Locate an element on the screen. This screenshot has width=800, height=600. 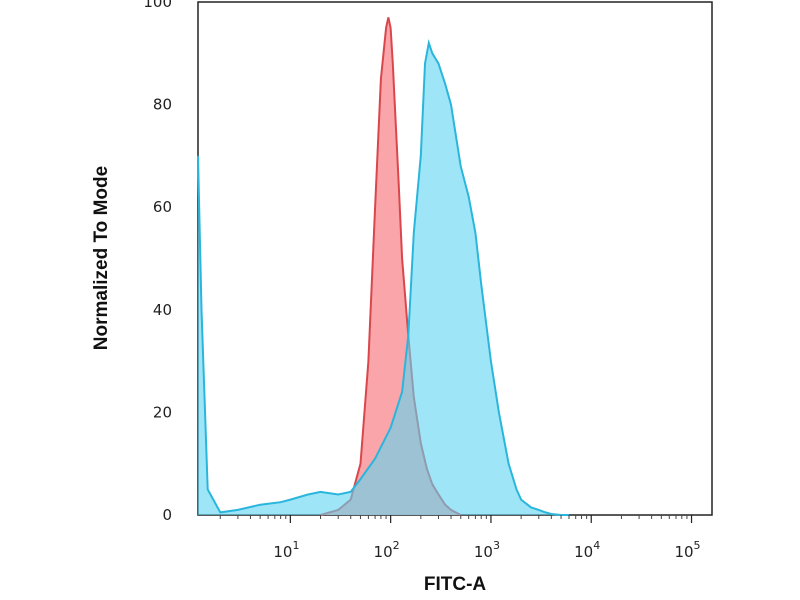
y-tick-label: 20 is located at coordinates (162, 412).